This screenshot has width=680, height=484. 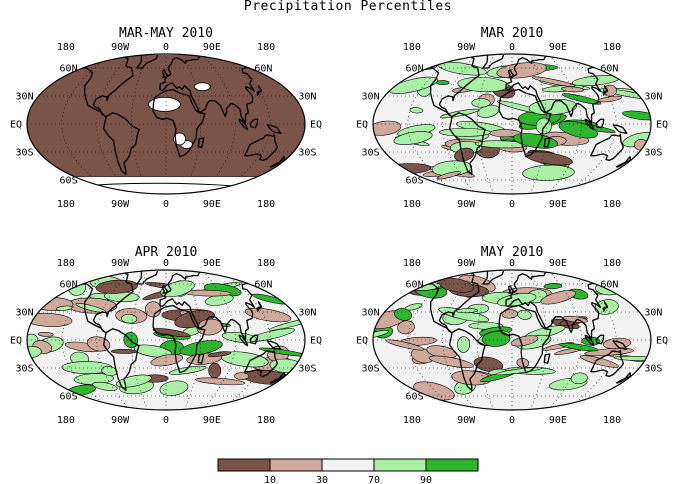 What do you see at coordinates (166, 184) in the screenshot?
I see `coastline-antarctica` at bounding box center [166, 184].